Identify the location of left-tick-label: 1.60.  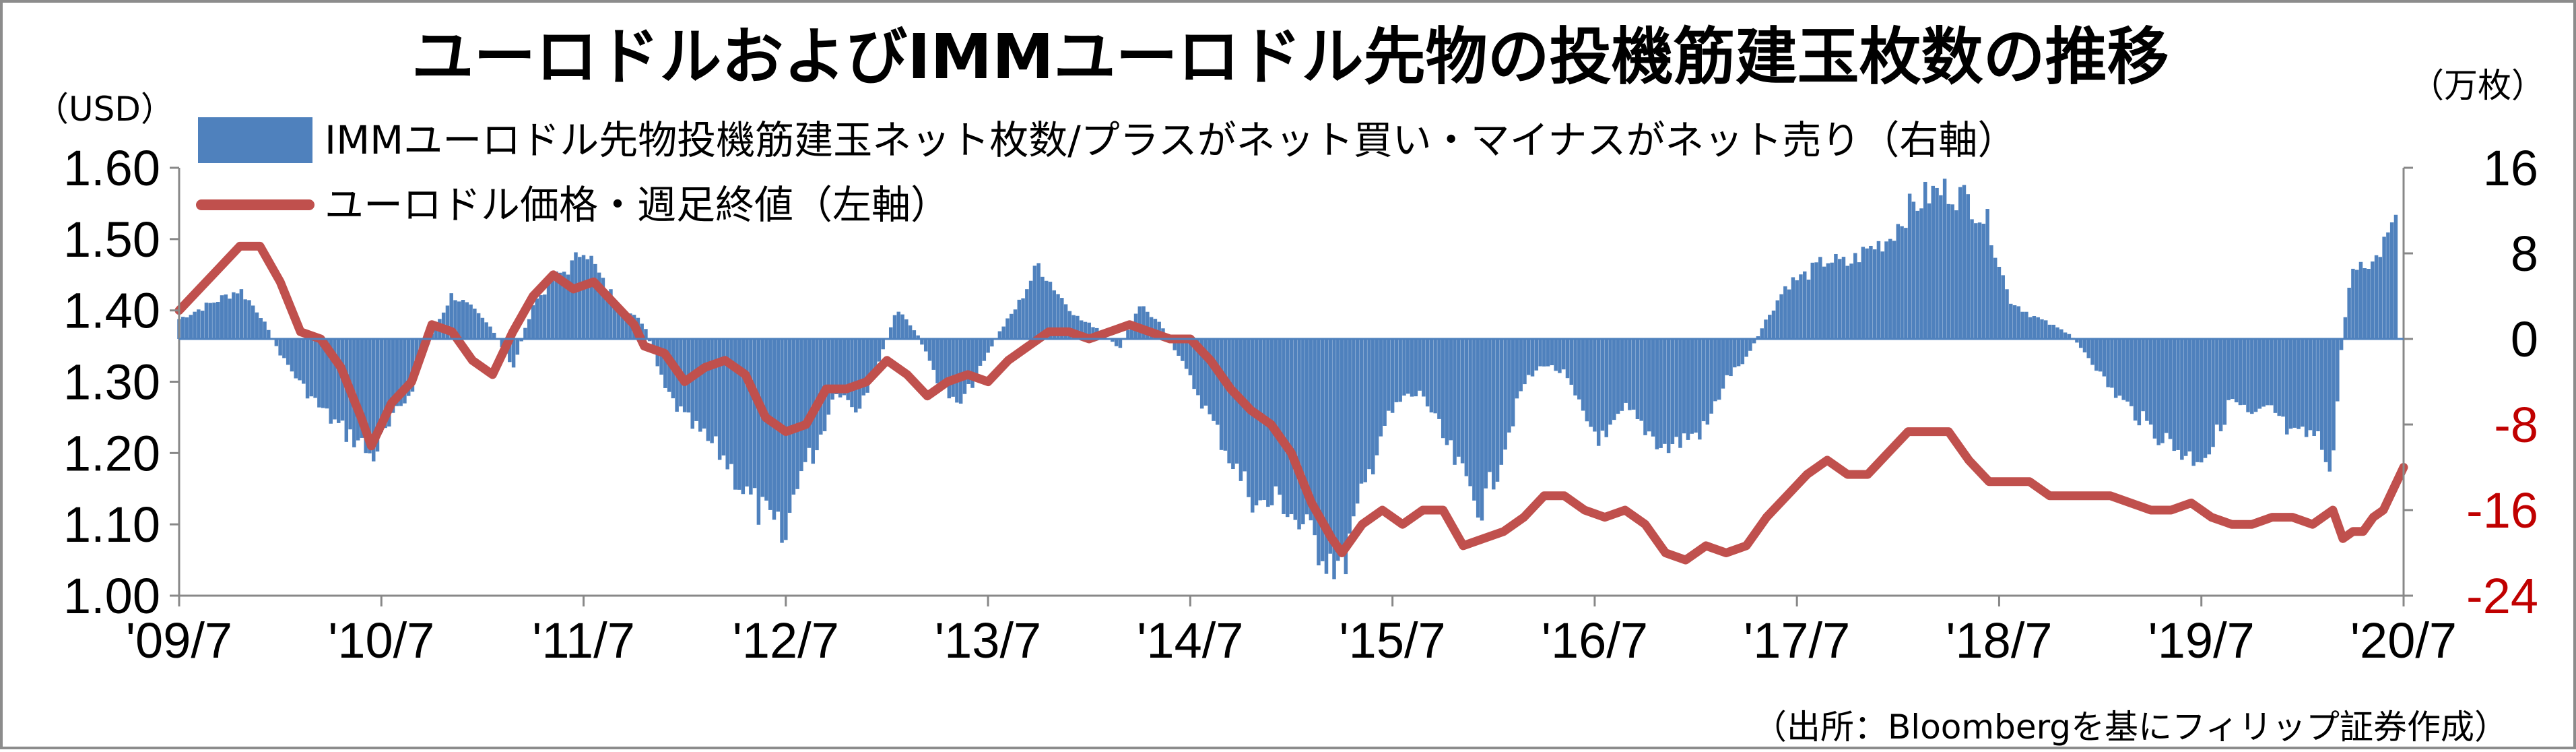
(111, 168).